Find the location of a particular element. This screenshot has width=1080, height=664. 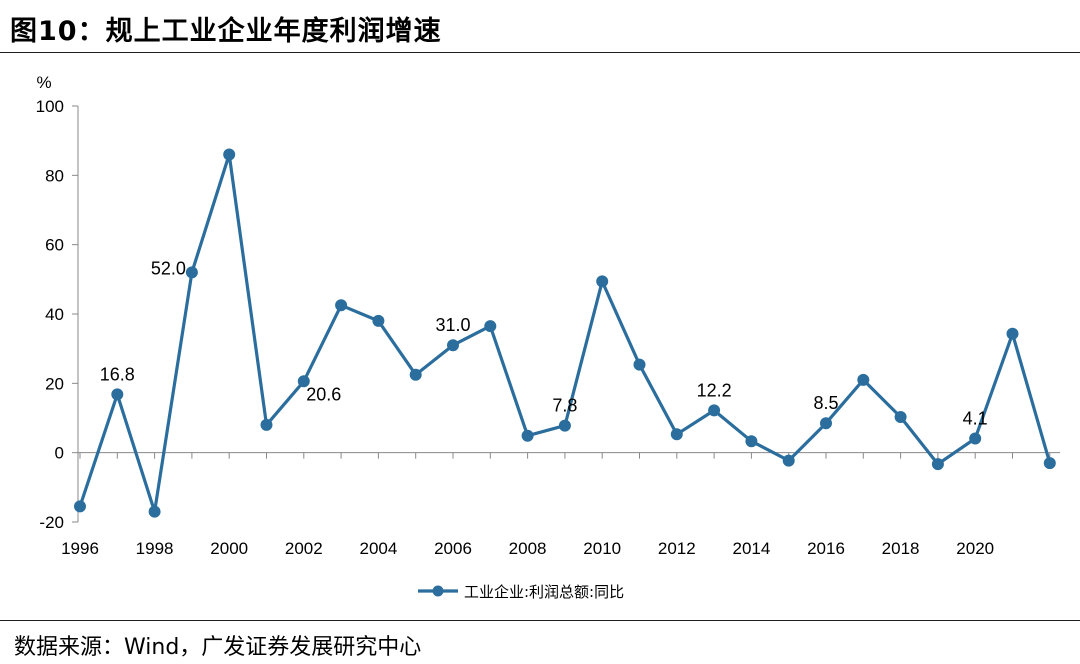

x-tick-label: 2000 is located at coordinates (229, 548).